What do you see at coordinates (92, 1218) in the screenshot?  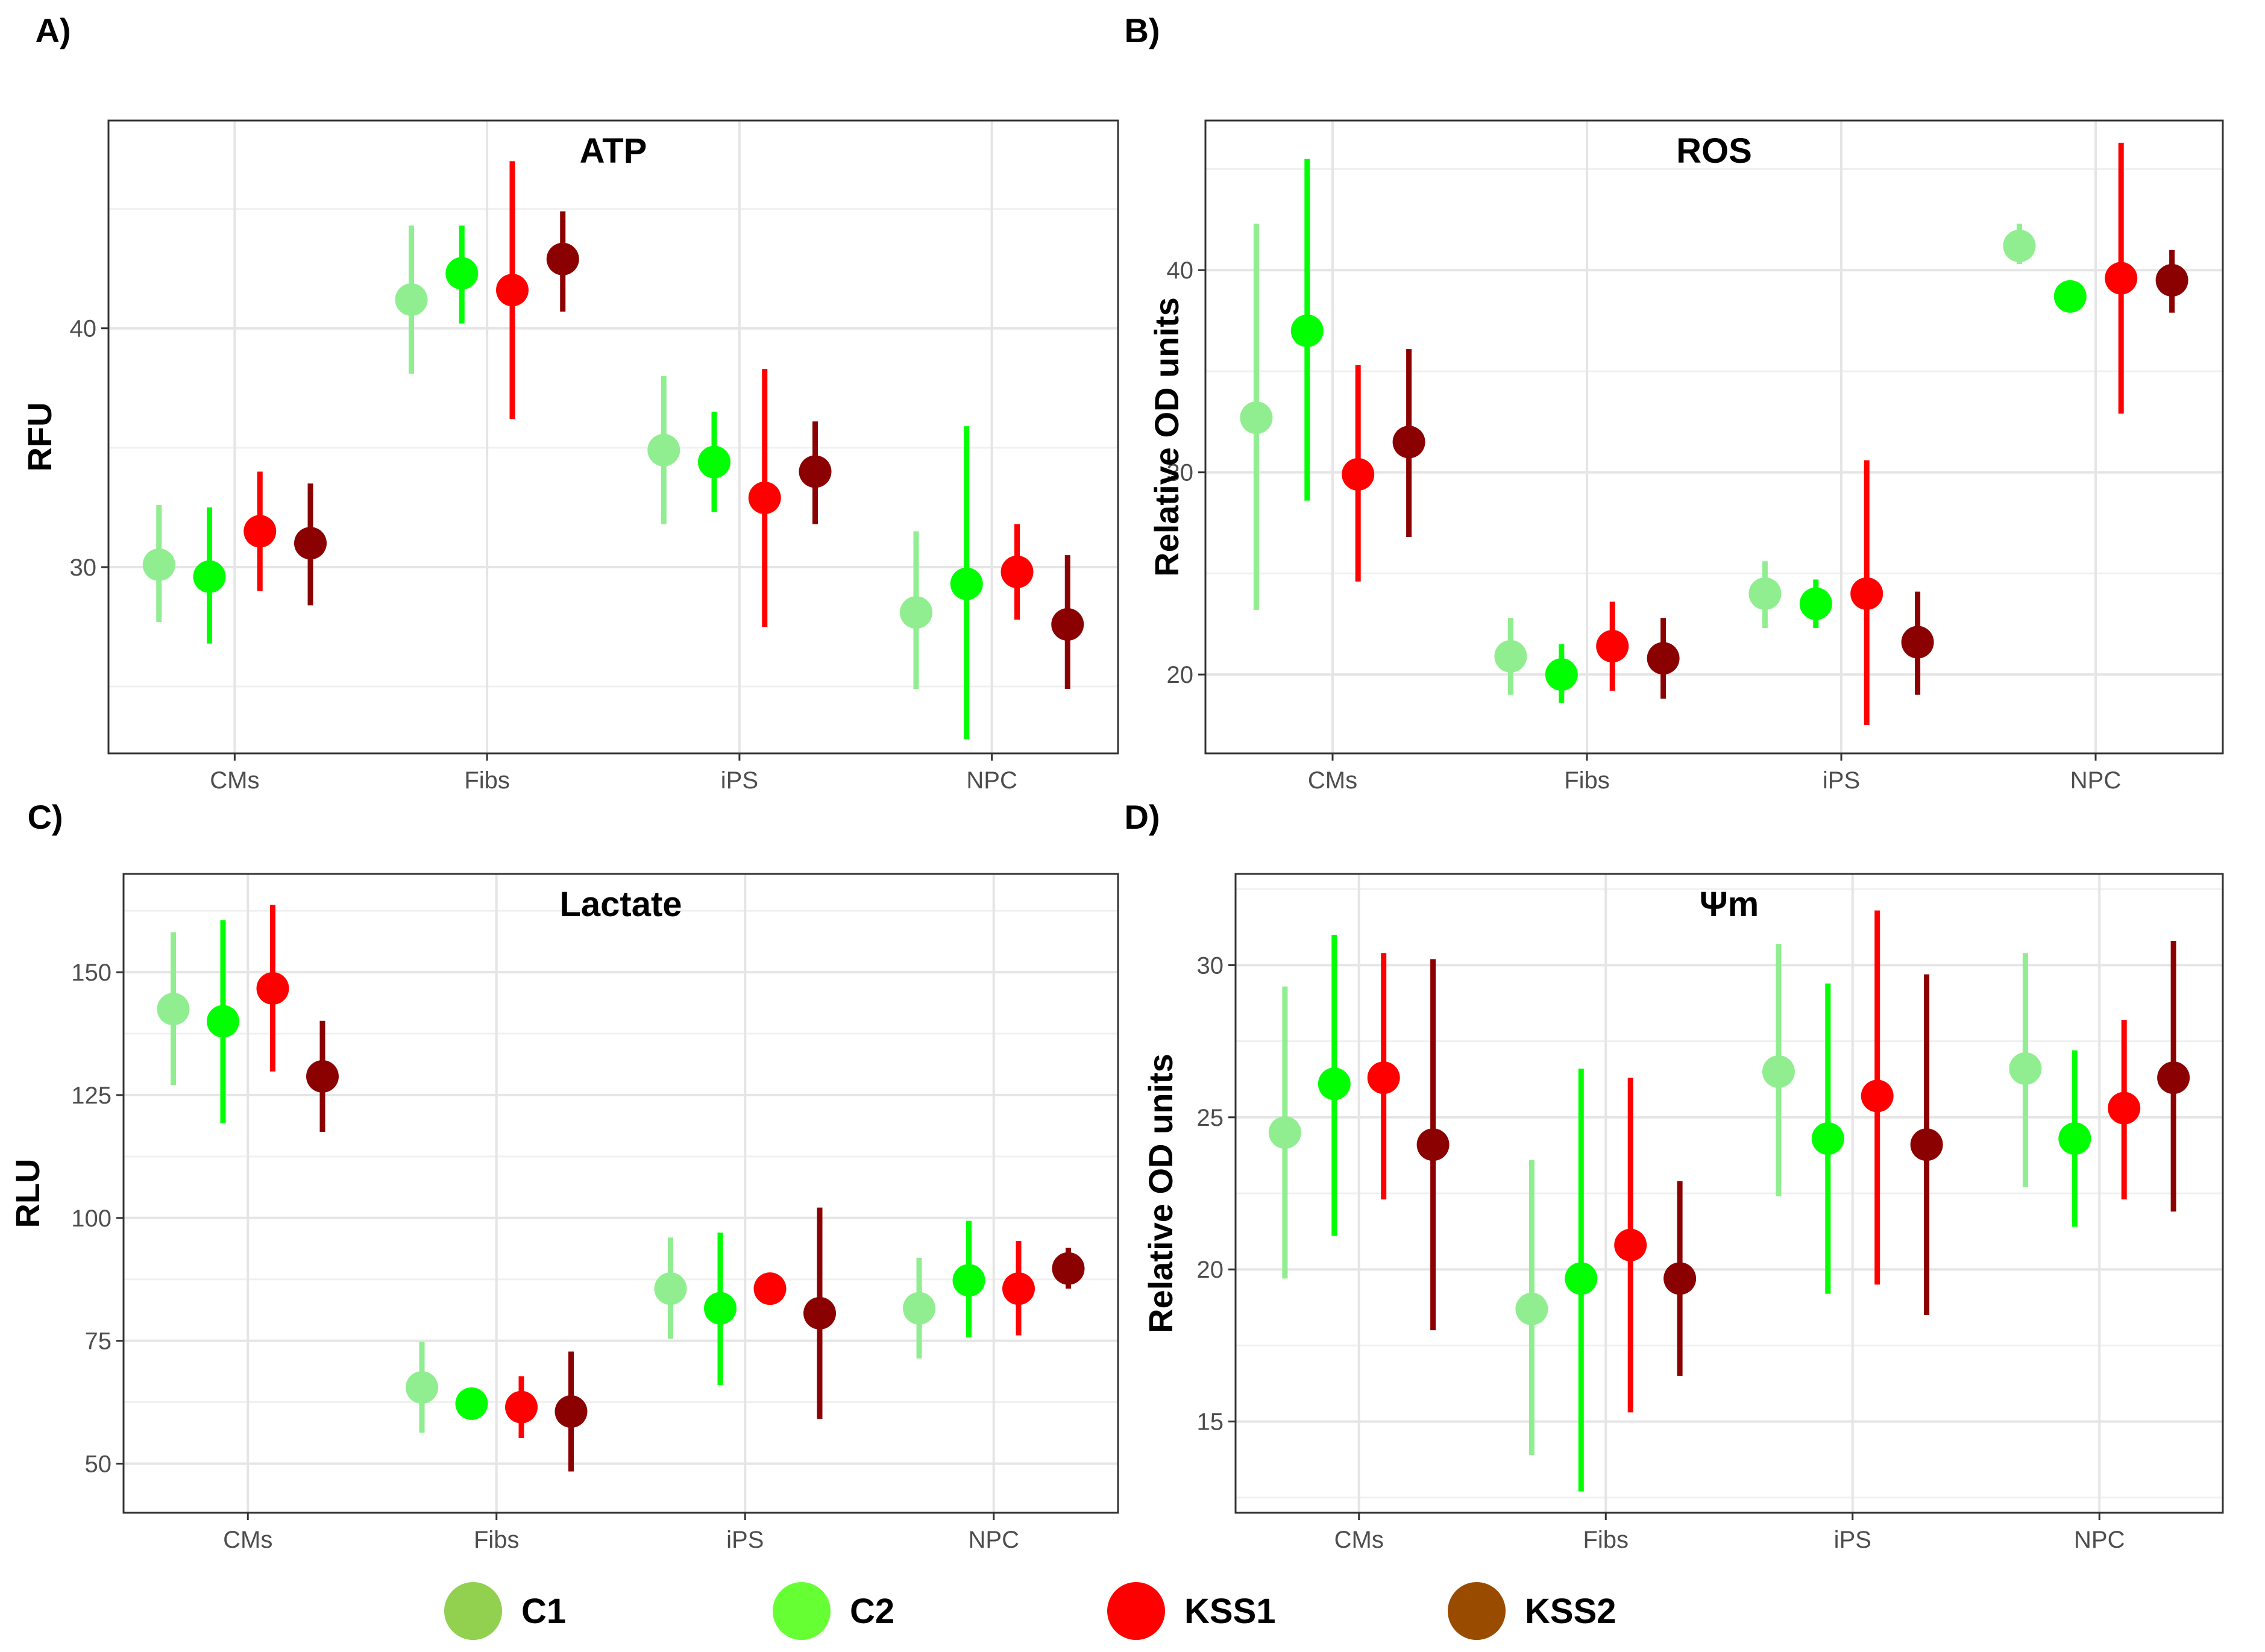 I see `y-tick-label: 100` at bounding box center [92, 1218].